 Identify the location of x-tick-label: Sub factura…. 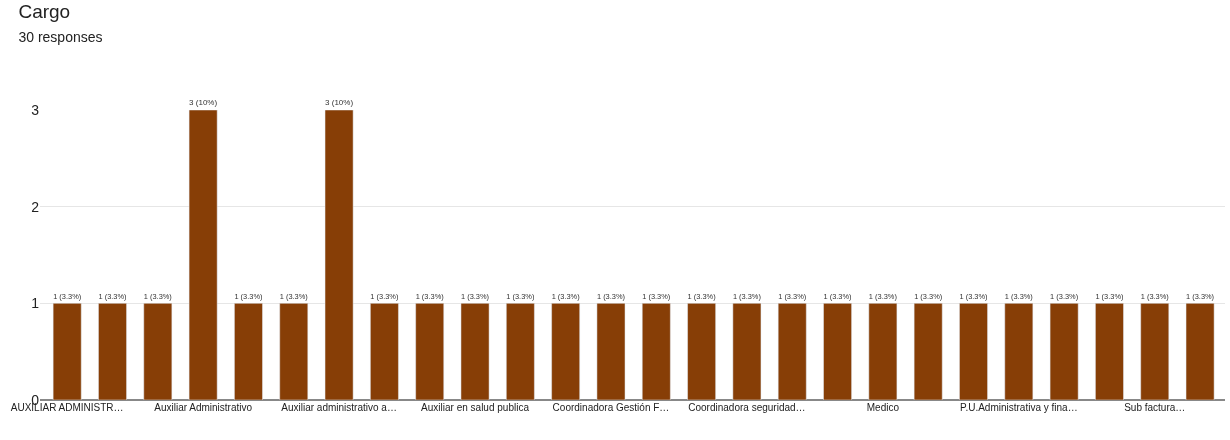
(1155, 407).